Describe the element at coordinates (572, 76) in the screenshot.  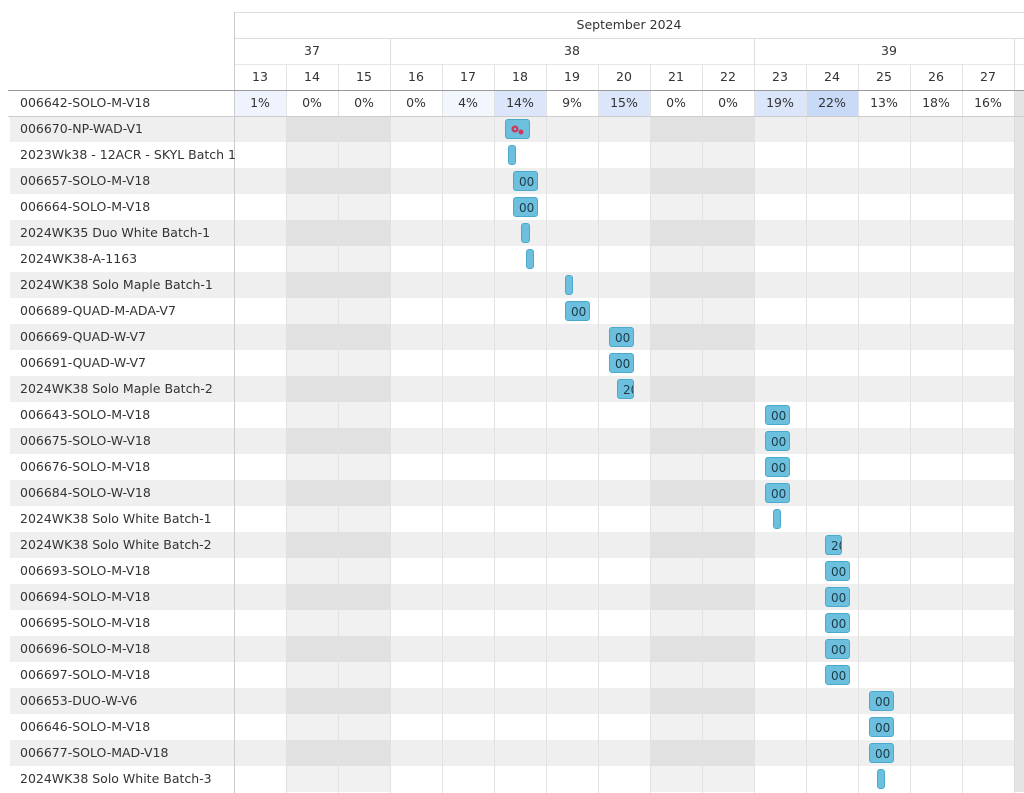
I see `day-label: 19` at that location.